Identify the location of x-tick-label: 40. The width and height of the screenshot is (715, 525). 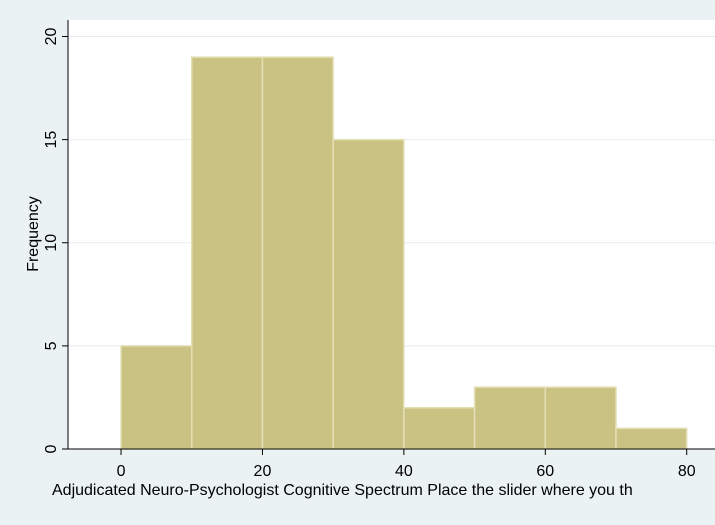
(404, 471).